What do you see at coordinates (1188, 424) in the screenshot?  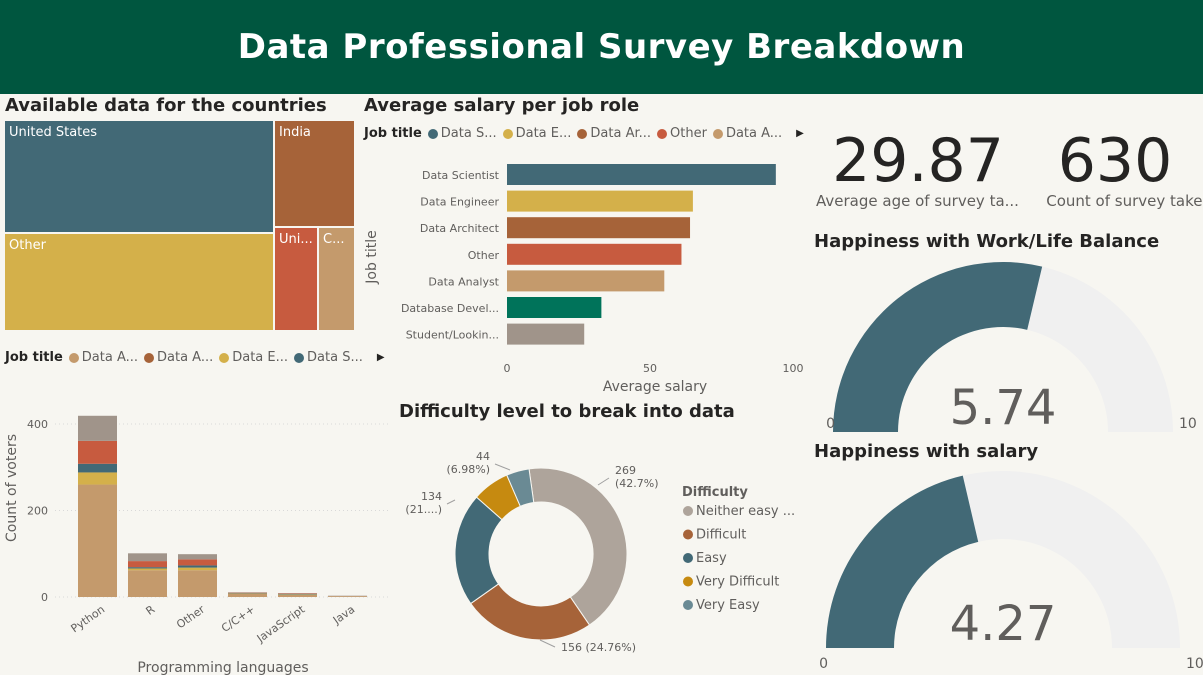 I see `gauge-max-label: 10` at bounding box center [1188, 424].